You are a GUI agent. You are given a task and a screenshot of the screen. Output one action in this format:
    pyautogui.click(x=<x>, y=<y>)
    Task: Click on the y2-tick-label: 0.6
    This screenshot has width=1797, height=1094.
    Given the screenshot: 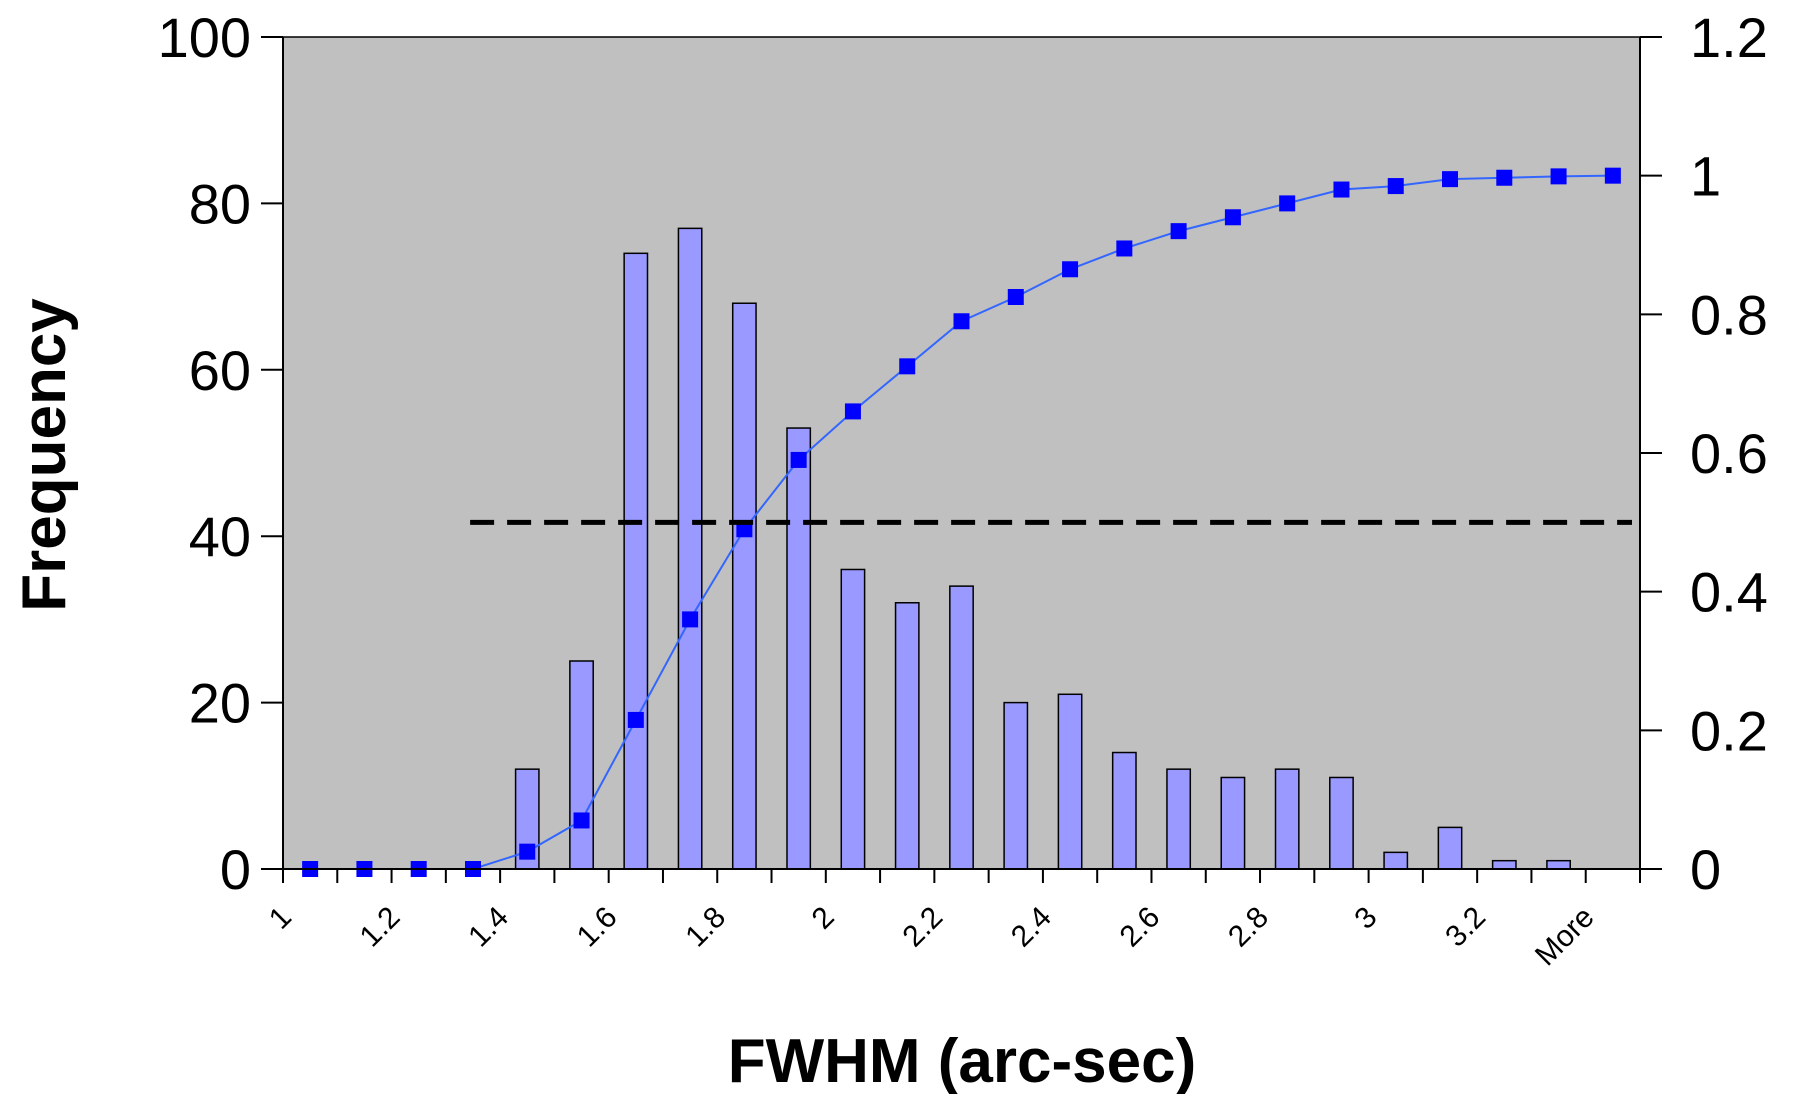 What is the action you would take?
    pyautogui.click(x=1729, y=453)
    